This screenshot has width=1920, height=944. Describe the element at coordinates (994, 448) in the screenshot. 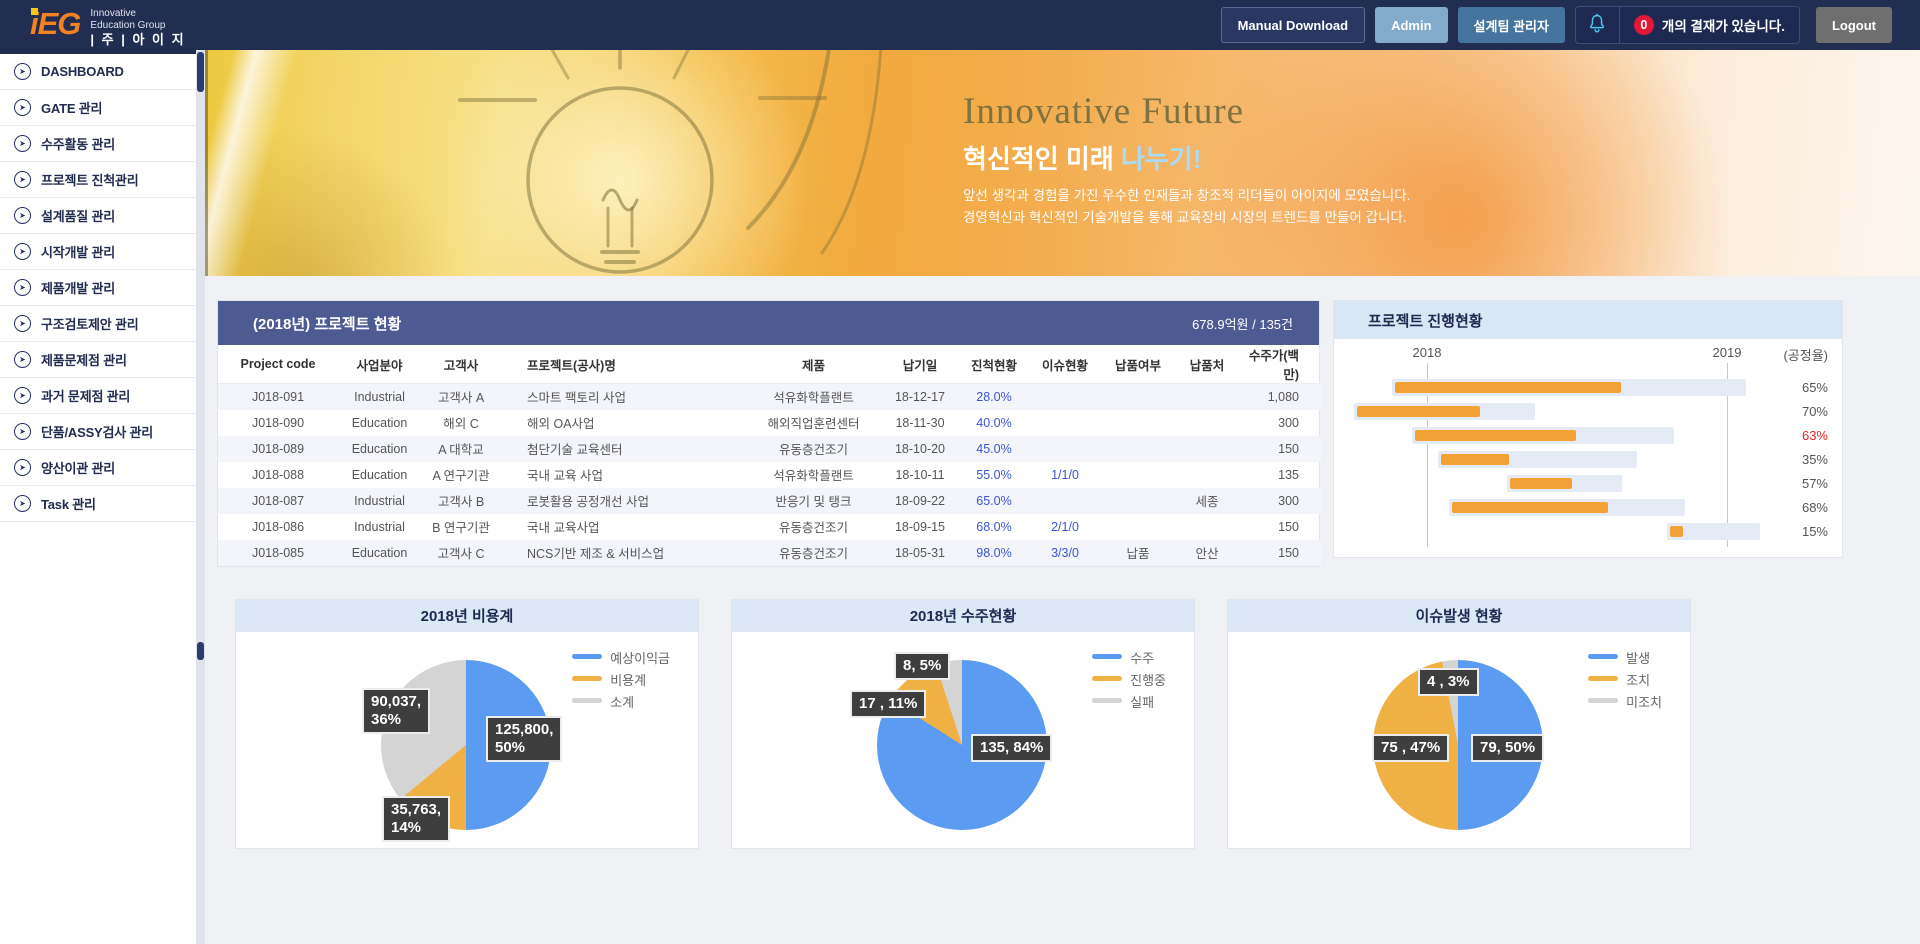

I see `cell-progress: 45.0%` at that location.